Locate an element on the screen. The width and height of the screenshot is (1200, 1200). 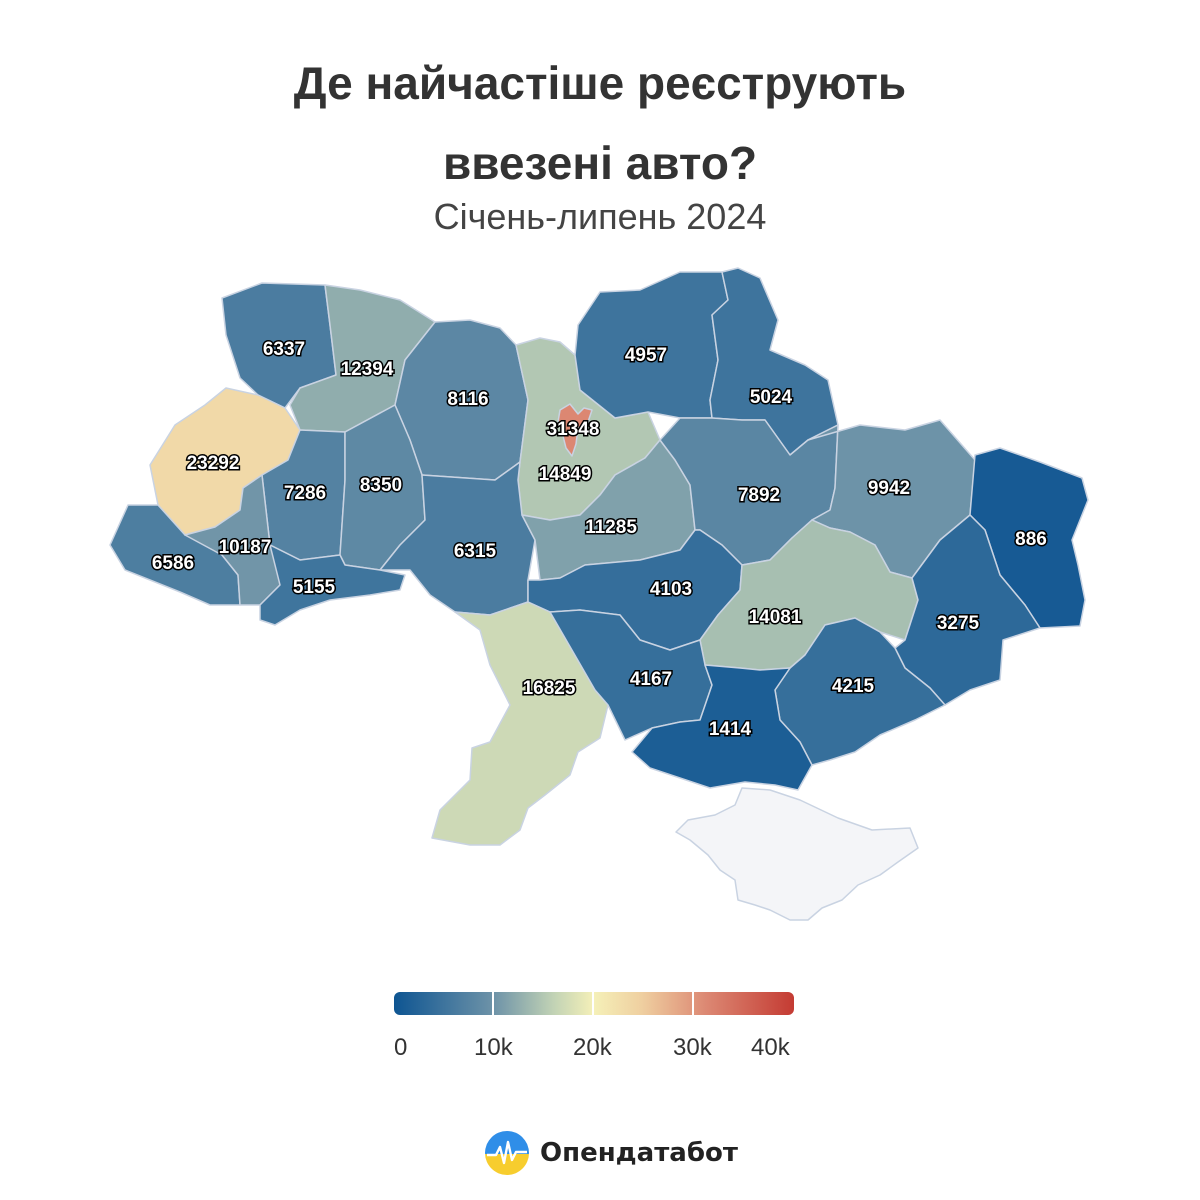
region-kyiv-city is located at coordinates (575, 430).